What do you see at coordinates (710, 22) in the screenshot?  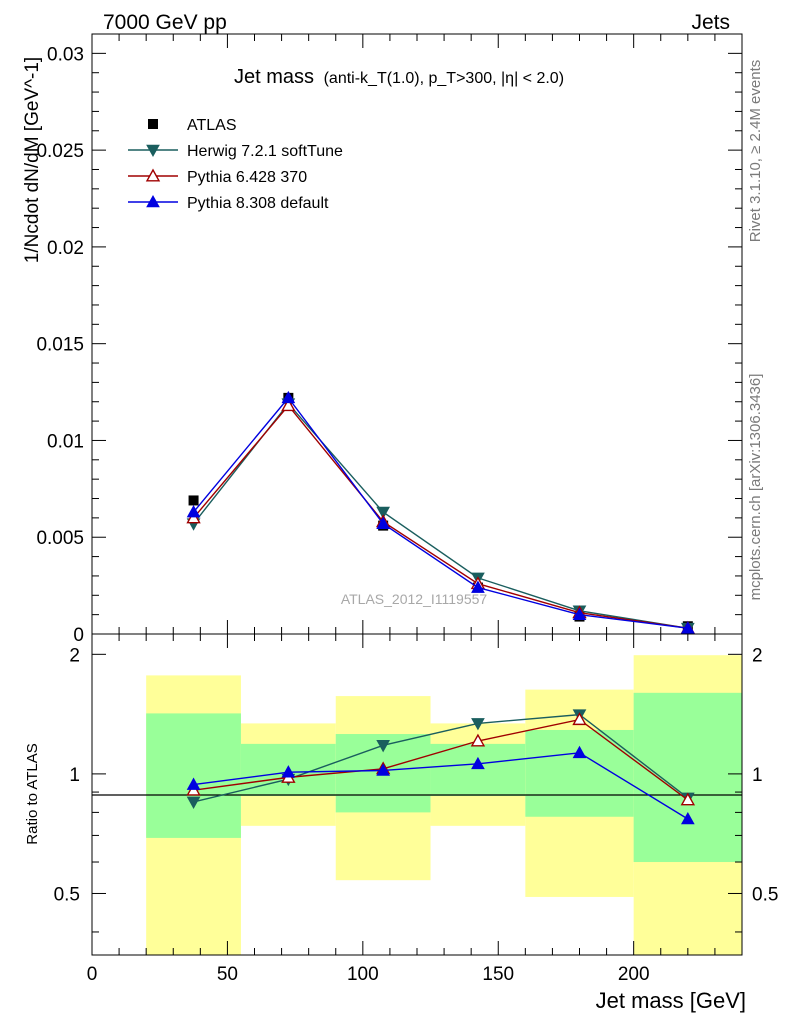 I see `header-right: Jets` at bounding box center [710, 22].